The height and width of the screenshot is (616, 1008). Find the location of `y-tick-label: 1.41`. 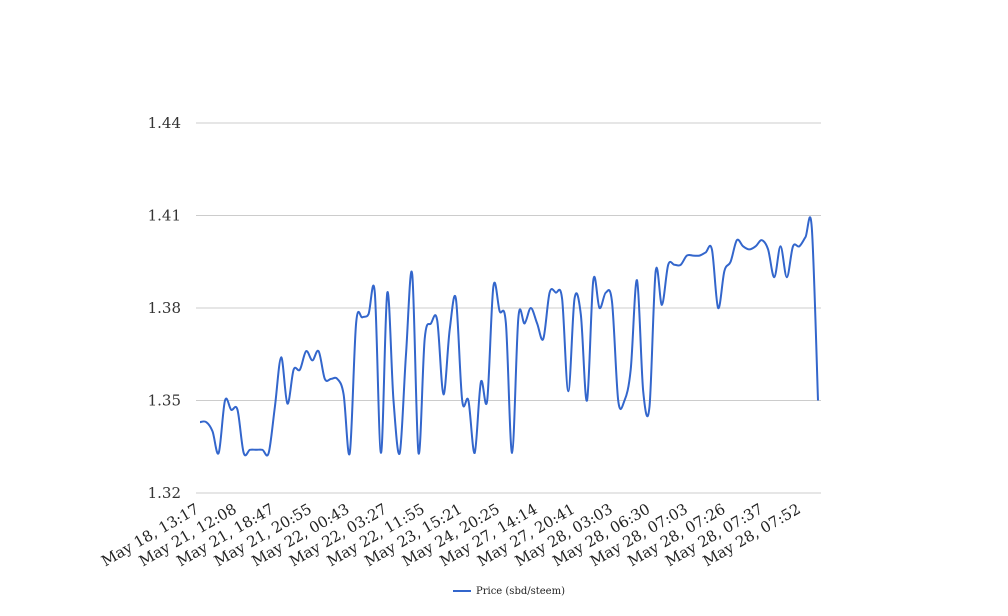

y-tick-label: 1.41 is located at coordinates (164, 216).